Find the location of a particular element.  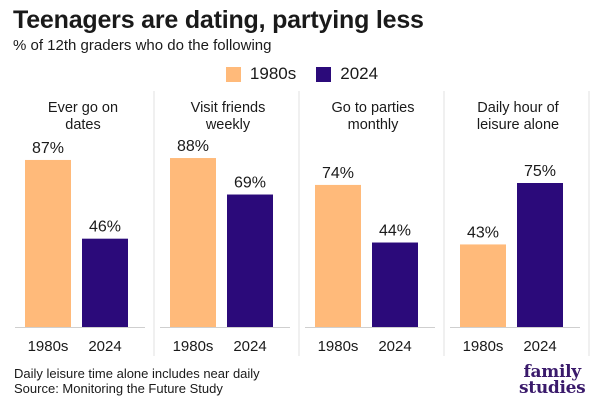

panel-title-line: weekly is located at coordinates (228, 125).